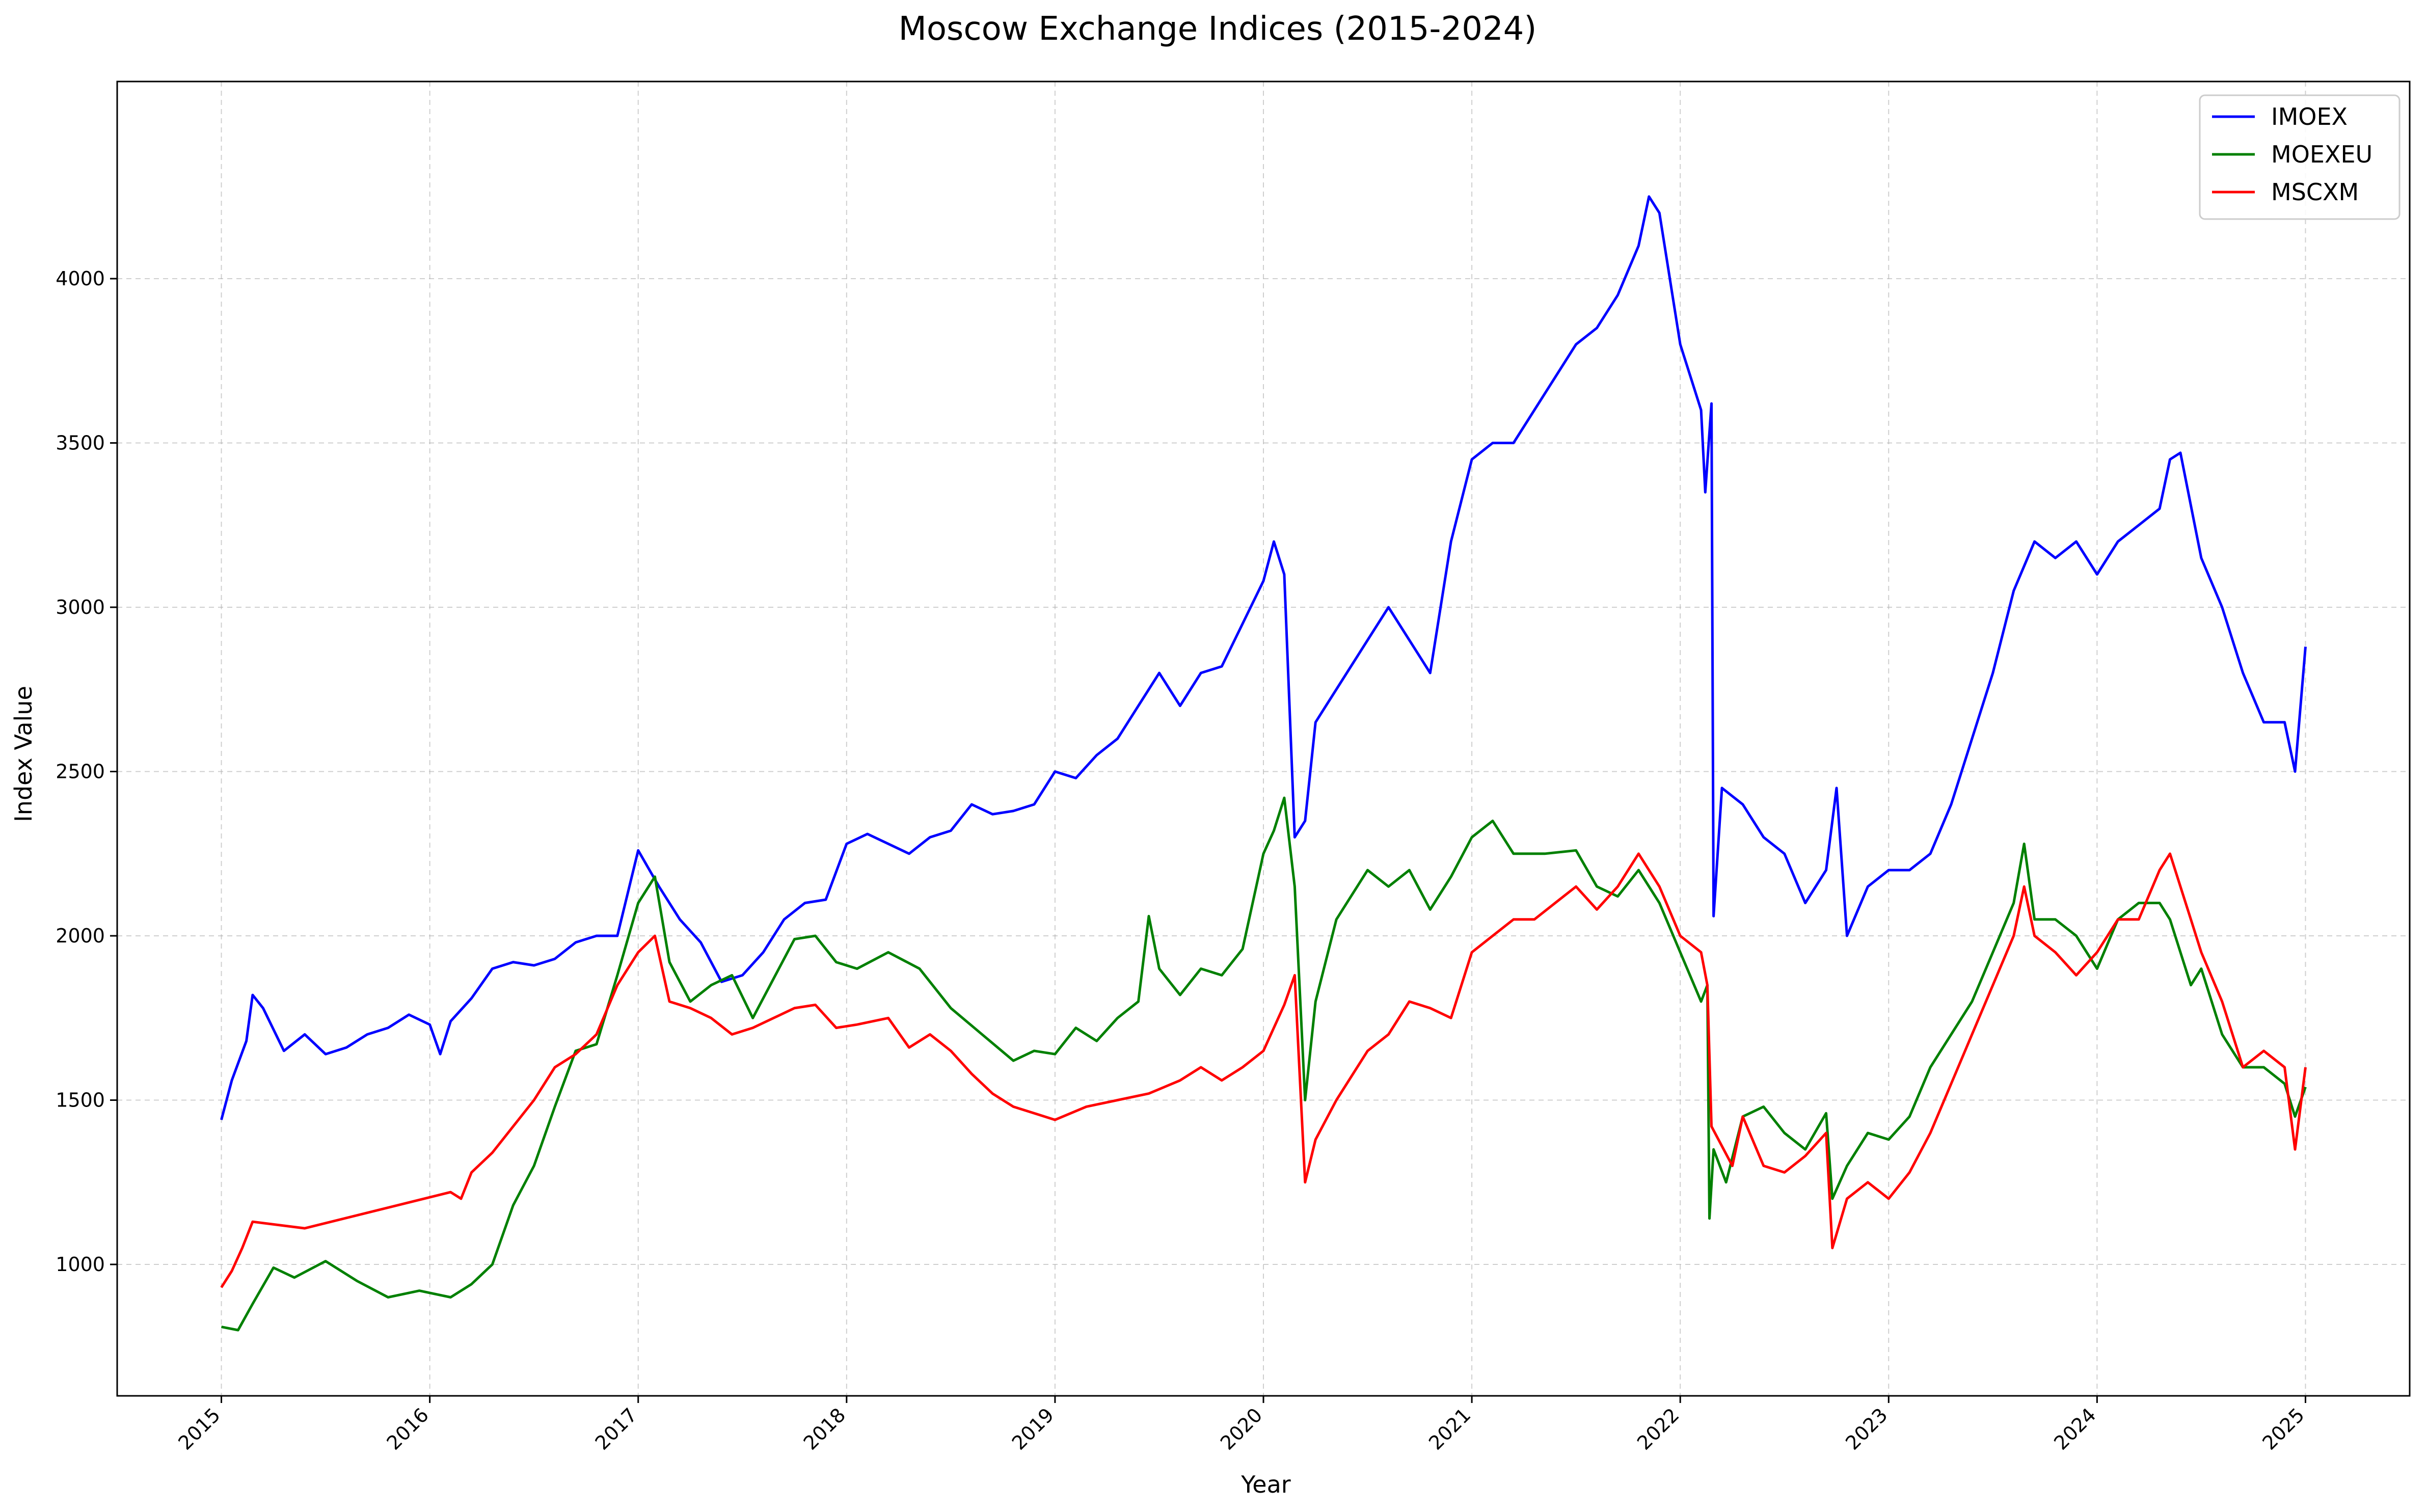 The height and width of the screenshot is (1512, 2427). What do you see at coordinates (80, 607) in the screenshot?
I see `y-tick-label: 3000` at bounding box center [80, 607].